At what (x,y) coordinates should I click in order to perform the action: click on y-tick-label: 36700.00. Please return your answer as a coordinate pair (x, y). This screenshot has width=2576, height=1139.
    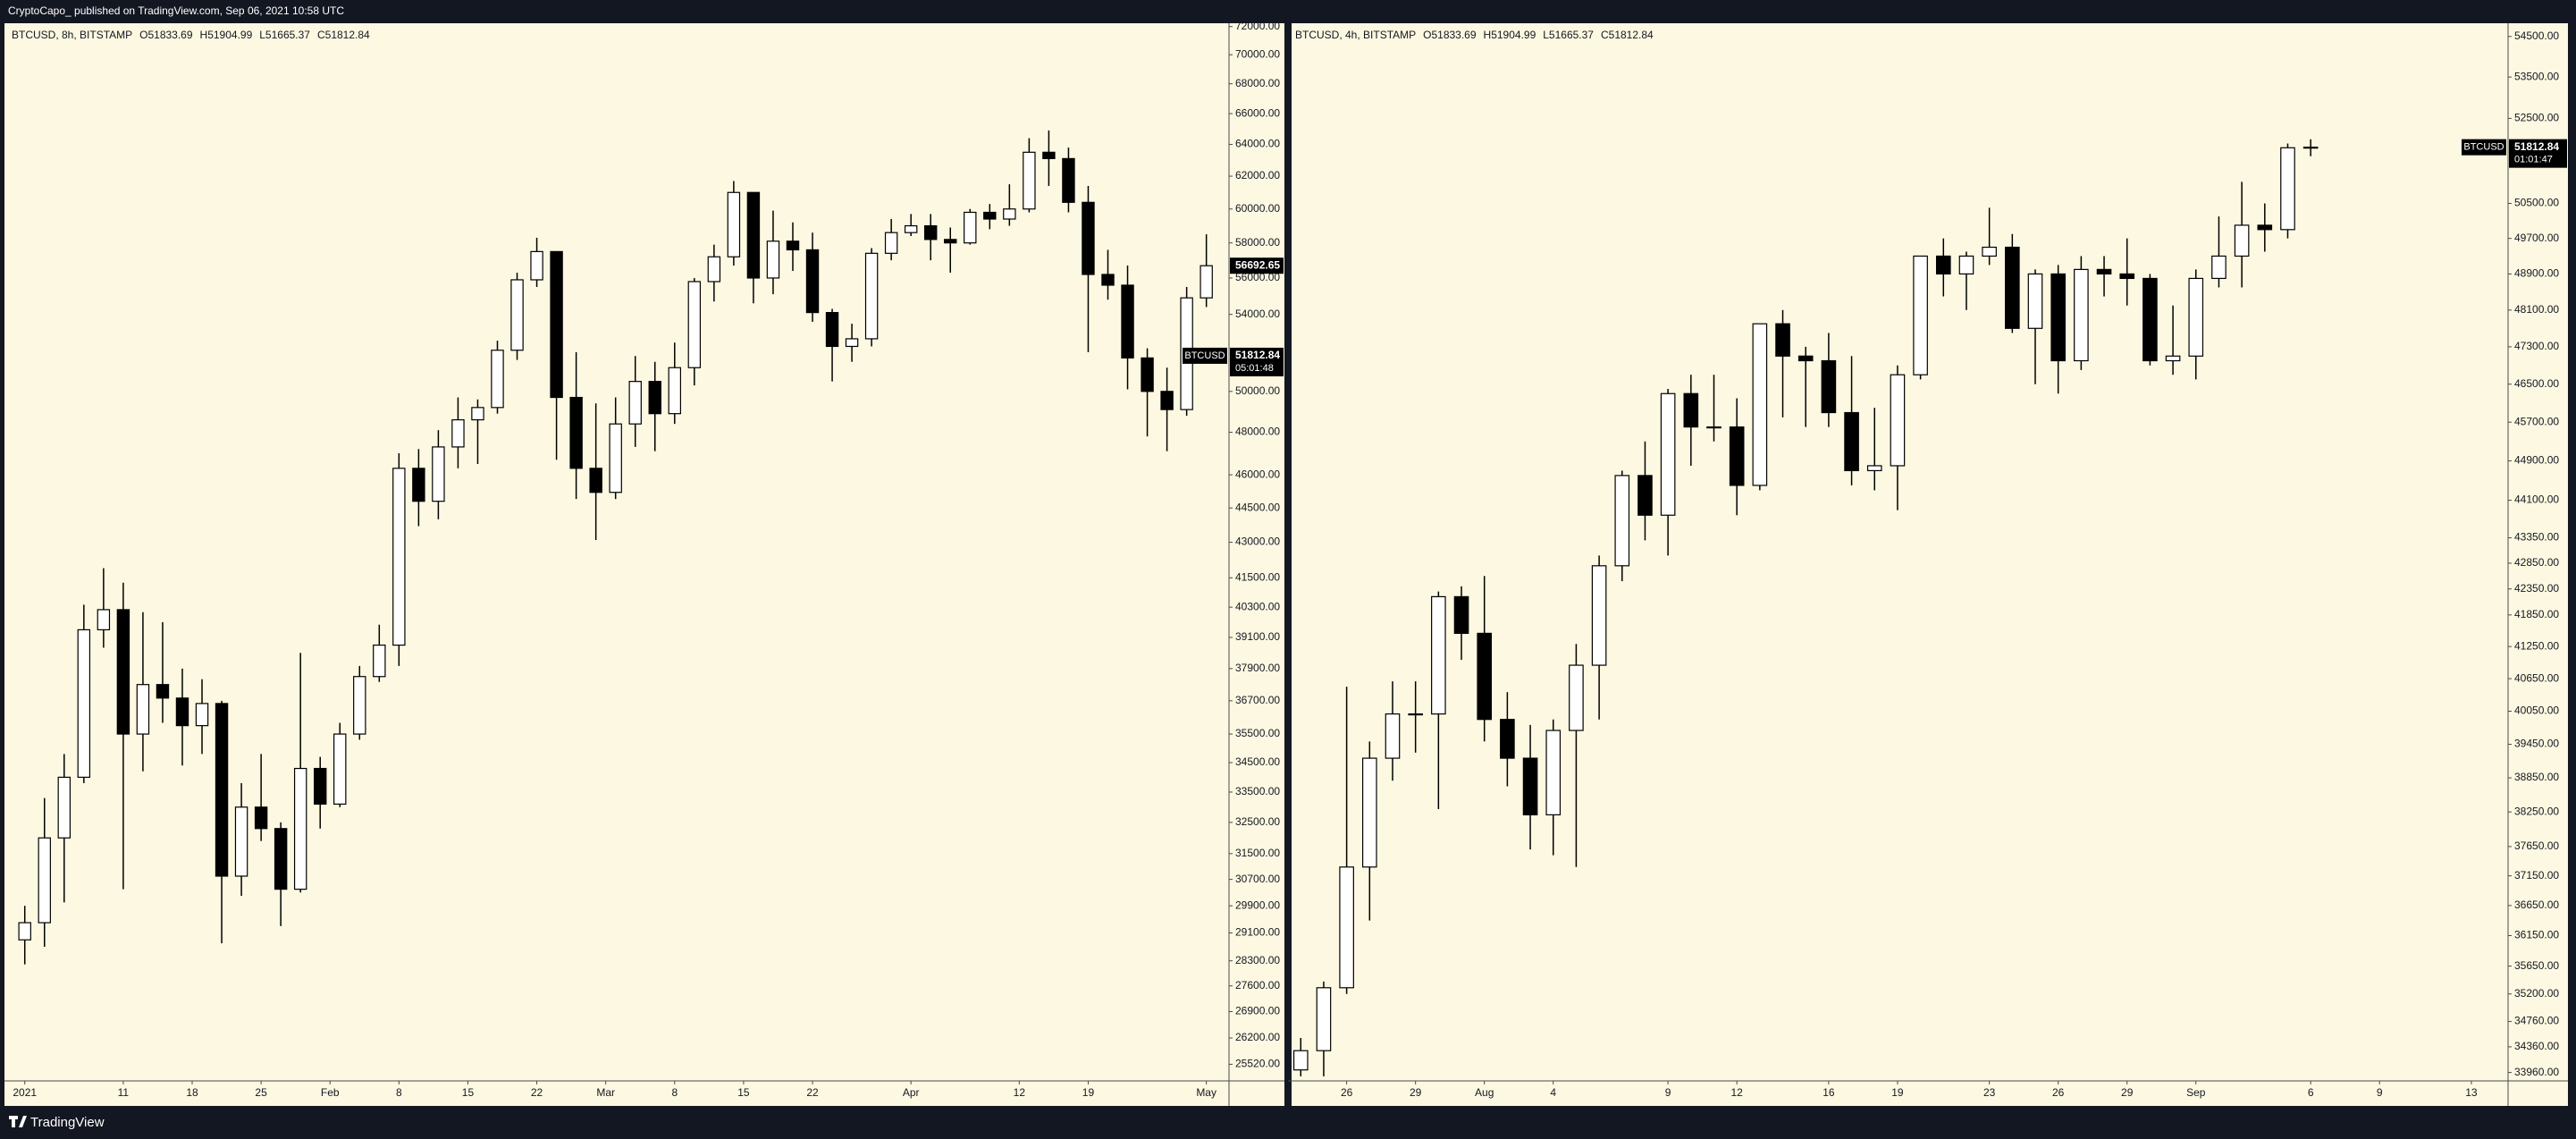
    Looking at the image, I should click on (1258, 700).